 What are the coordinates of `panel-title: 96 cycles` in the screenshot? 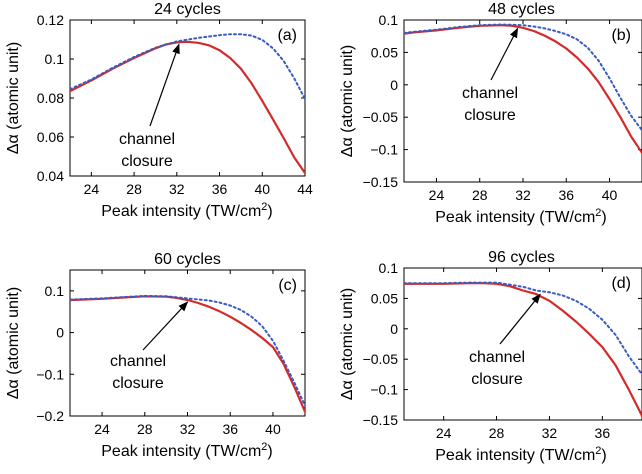 It's located at (521, 257).